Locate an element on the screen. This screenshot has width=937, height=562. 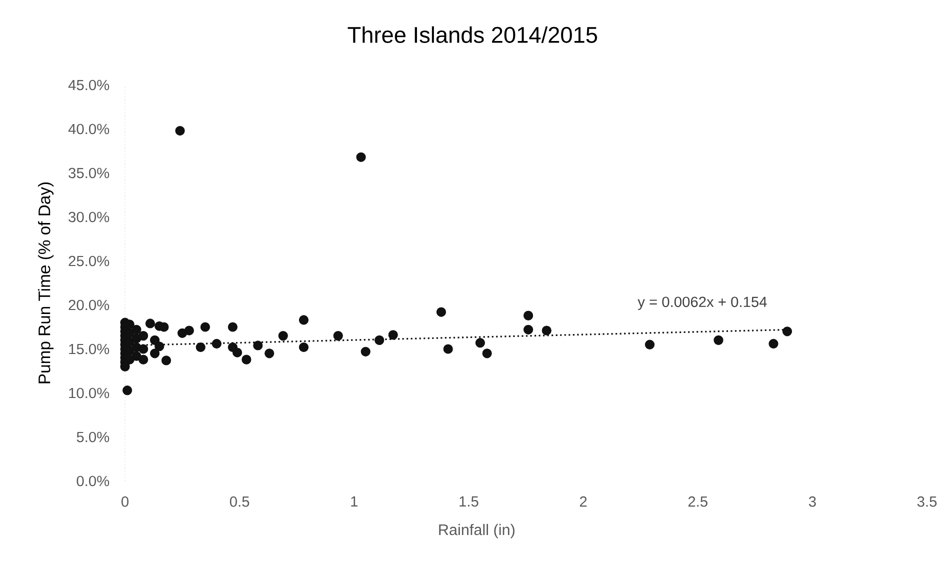
x-tick-label: 0 is located at coordinates (124, 501).